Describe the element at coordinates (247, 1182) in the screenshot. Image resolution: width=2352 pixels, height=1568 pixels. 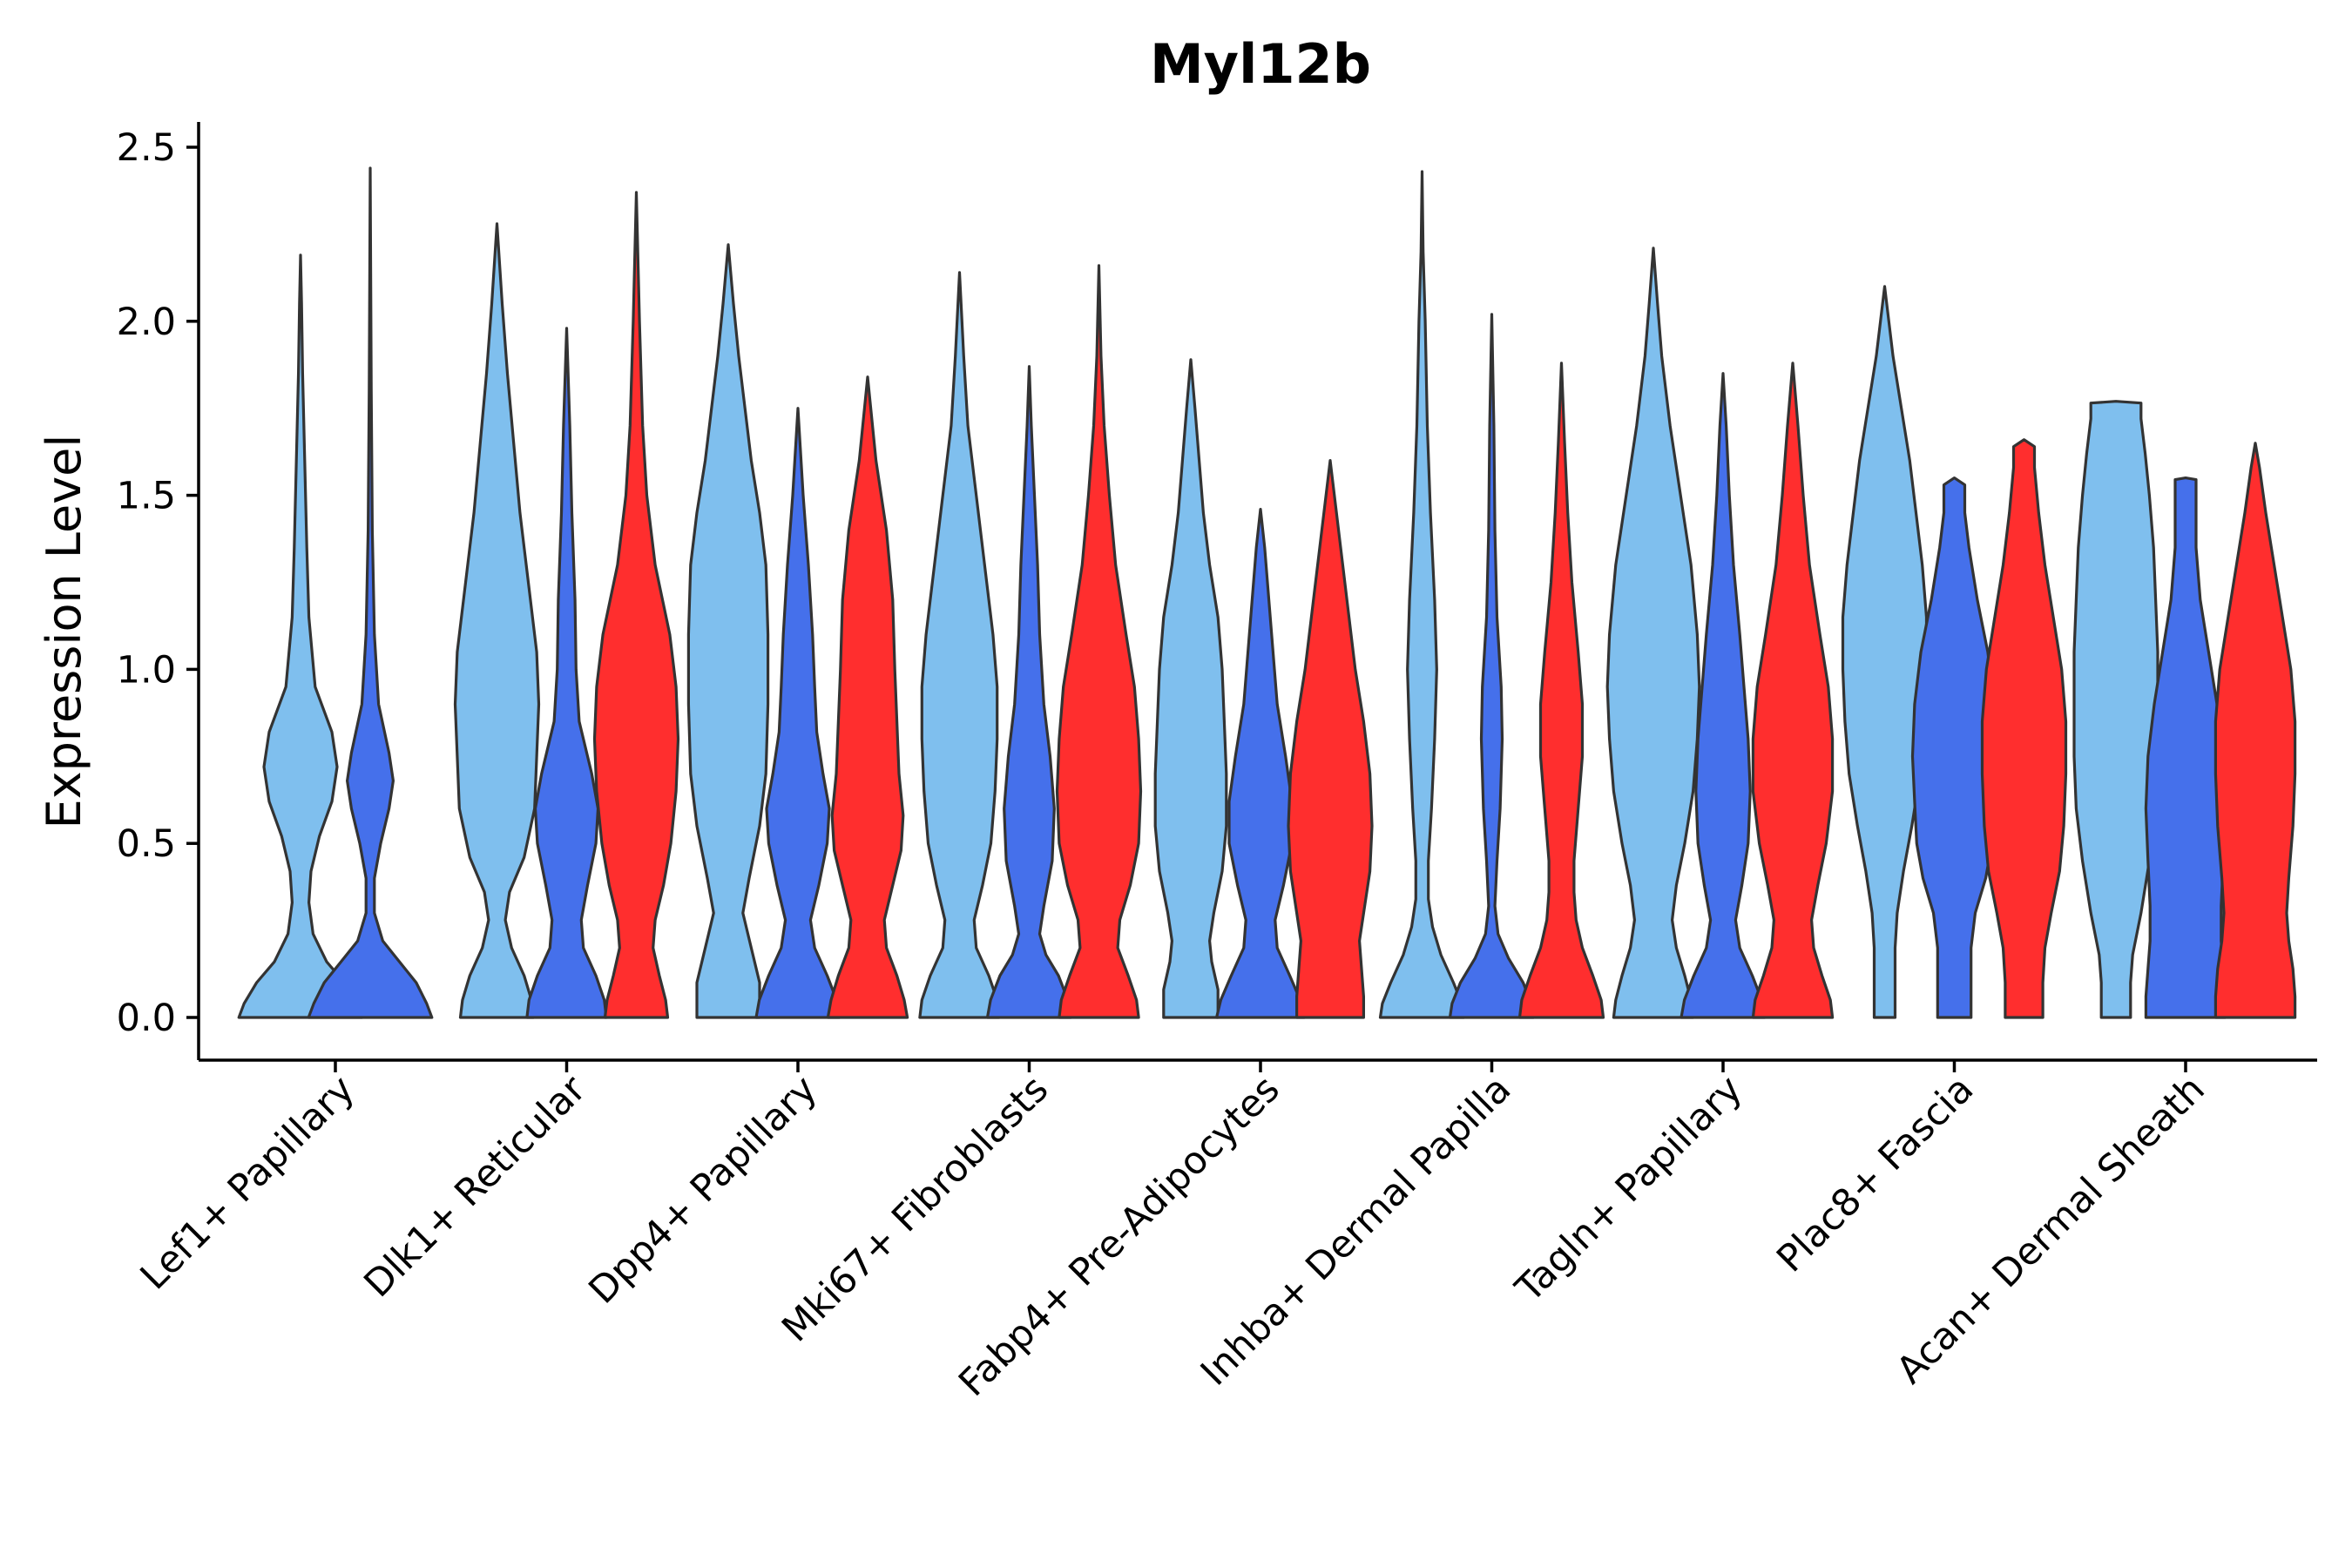
I see `x-category-label: Lef1+ Papillary` at that location.